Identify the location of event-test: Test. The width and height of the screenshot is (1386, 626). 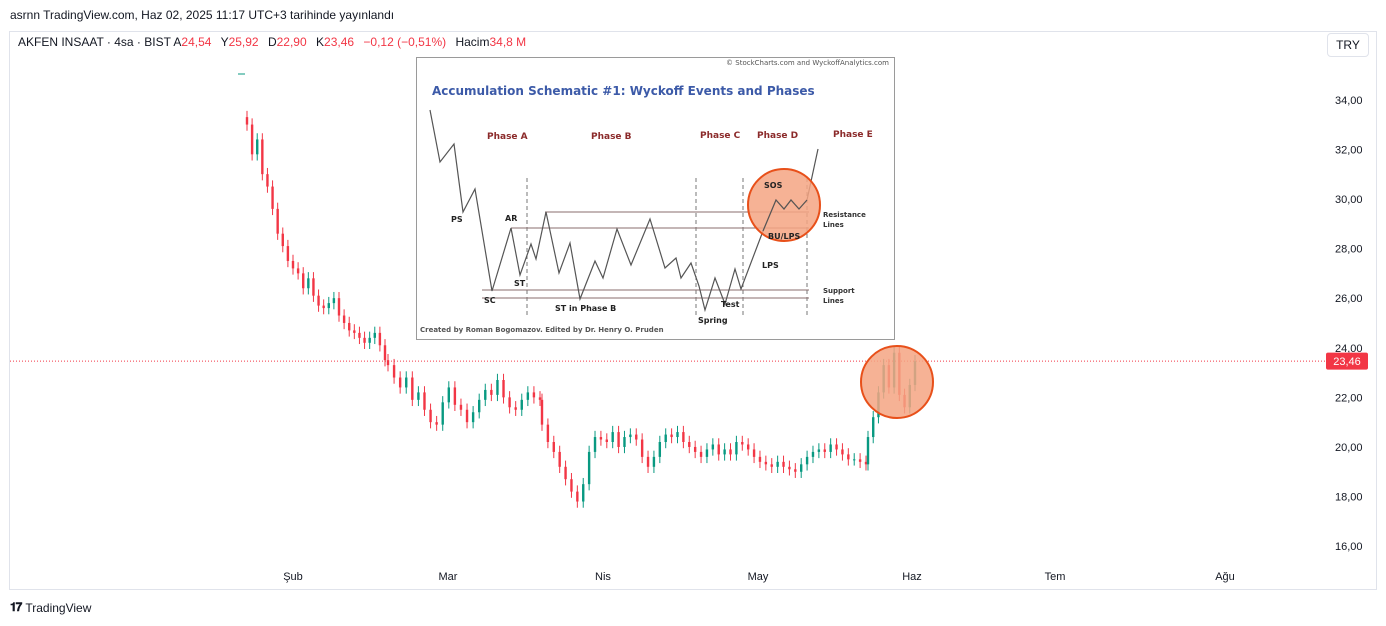
(730, 304).